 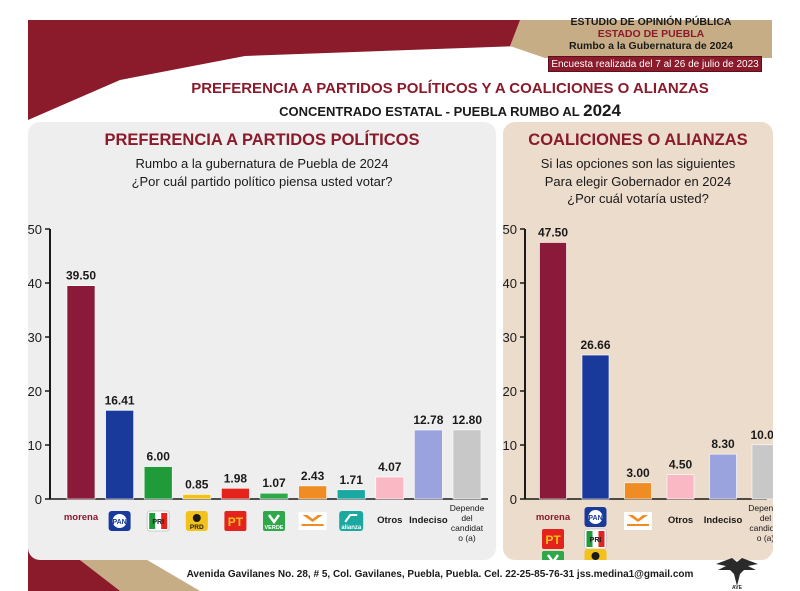 I want to click on right-question-line3: ¿Por cuál votaría usted?, so click(x=638, y=199).